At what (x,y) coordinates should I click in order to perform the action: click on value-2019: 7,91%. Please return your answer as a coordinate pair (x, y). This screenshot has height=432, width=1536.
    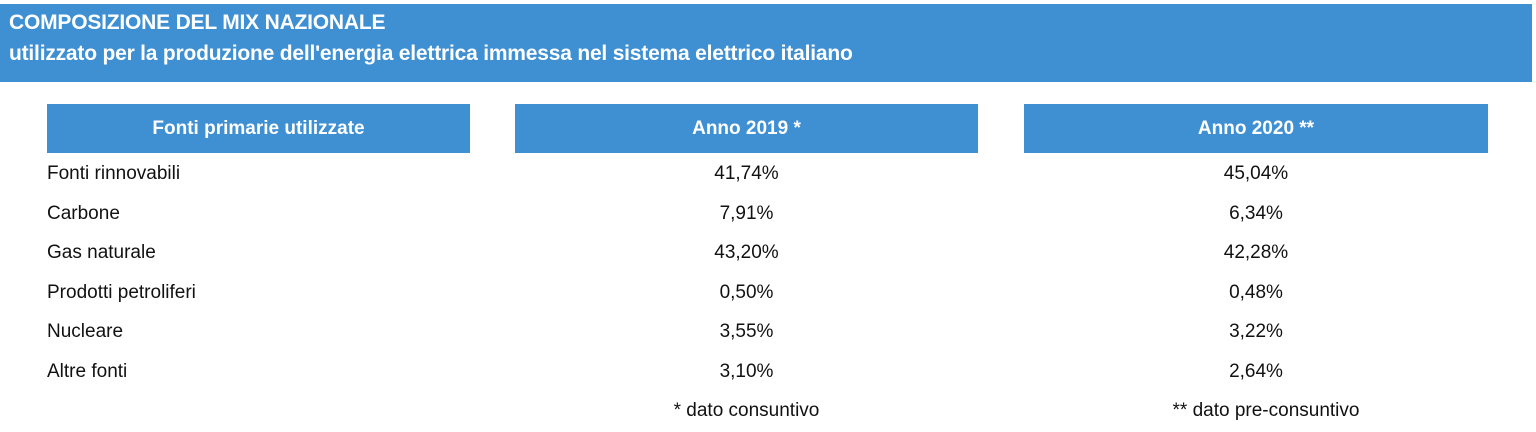
    Looking at the image, I should click on (746, 213).